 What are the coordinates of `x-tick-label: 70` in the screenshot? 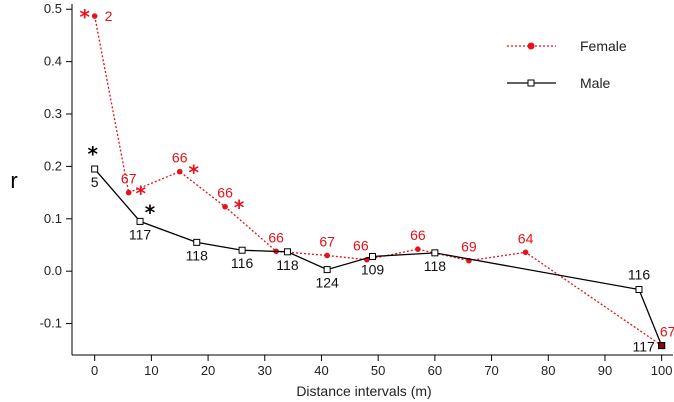 It's located at (491, 370).